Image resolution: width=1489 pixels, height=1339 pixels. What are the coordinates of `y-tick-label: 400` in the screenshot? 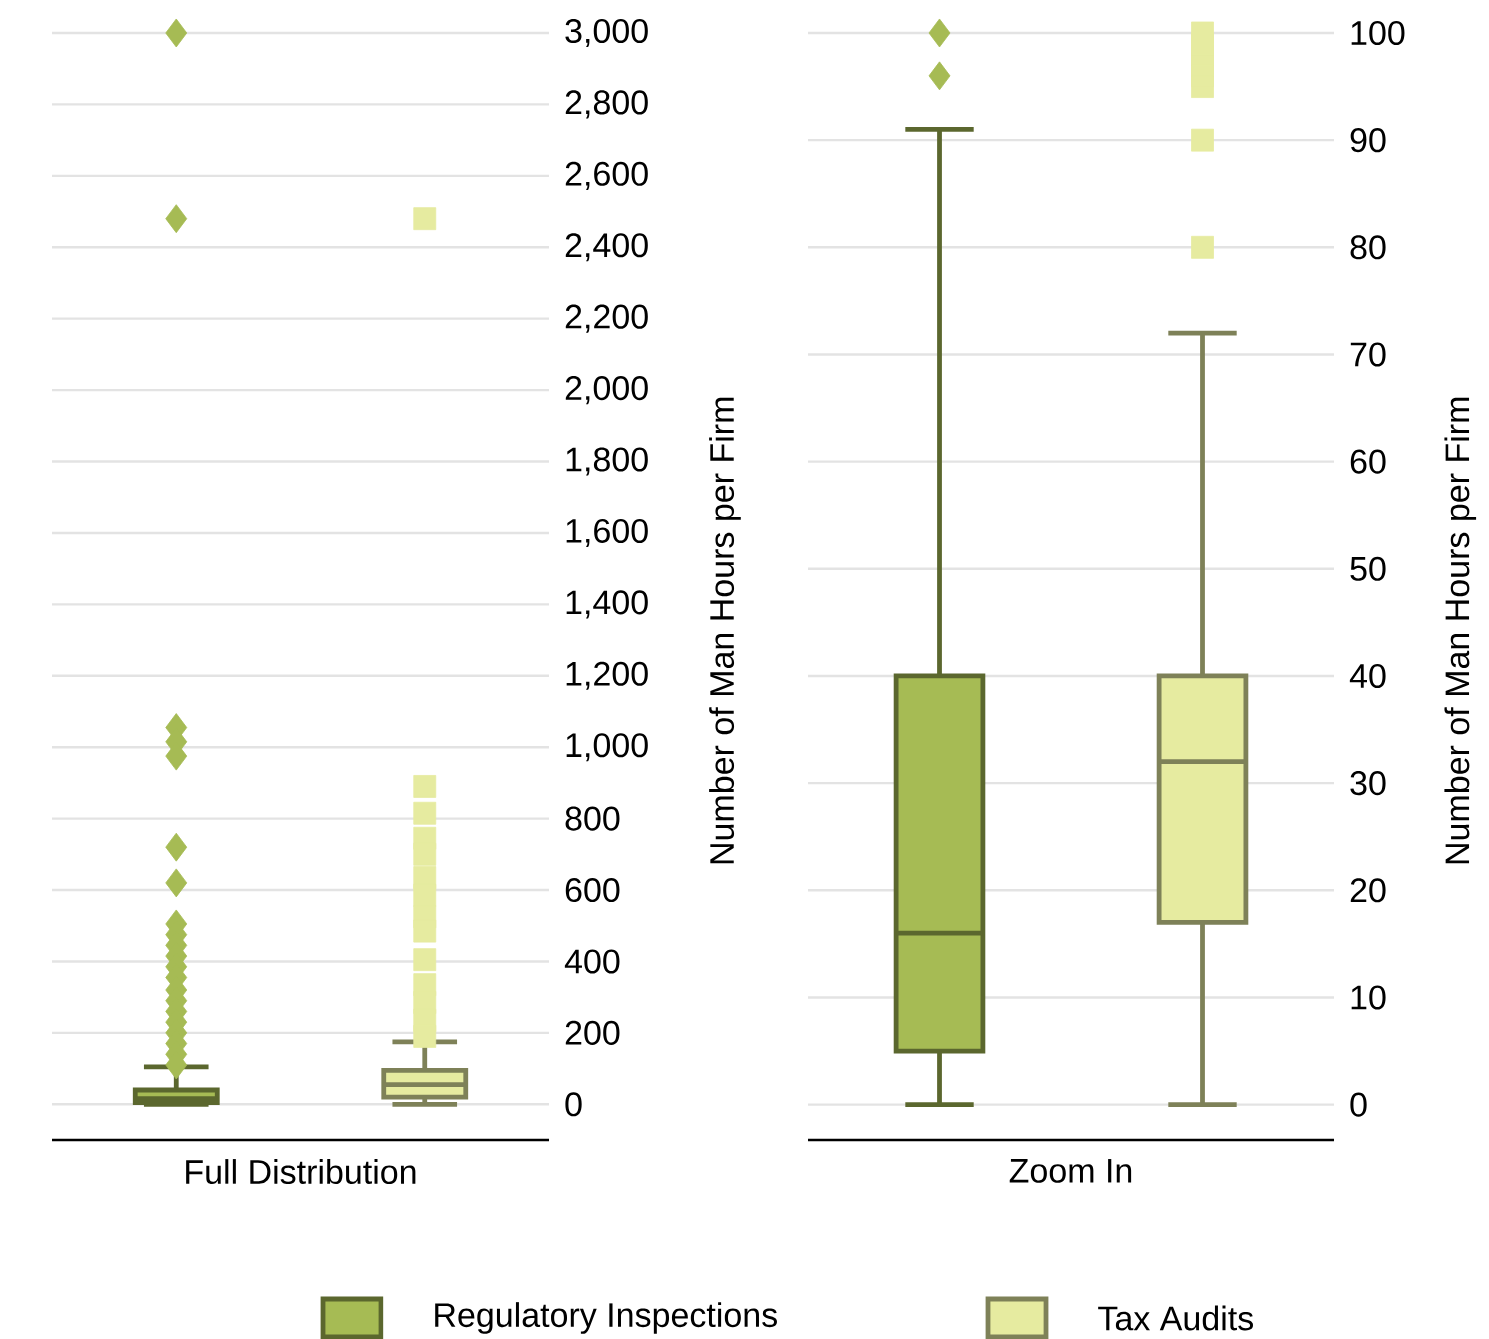 It's located at (592, 961).